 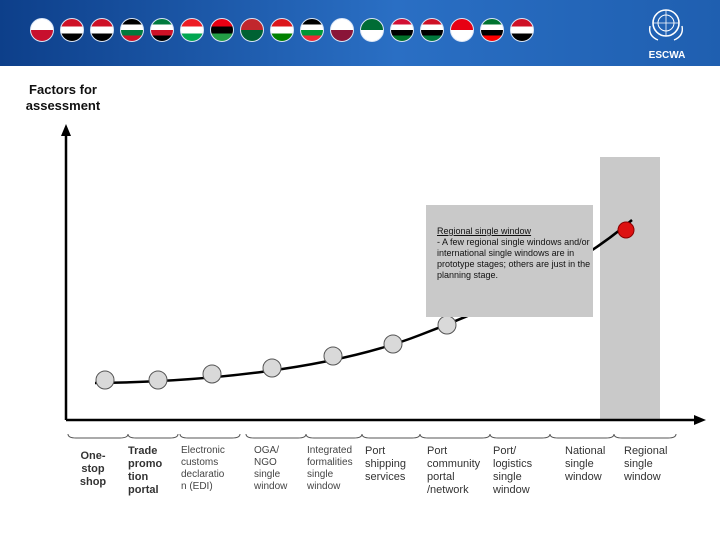 What do you see at coordinates (626, 230) in the screenshot?
I see `stage-point-highlight` at bounding box center [626, 230].